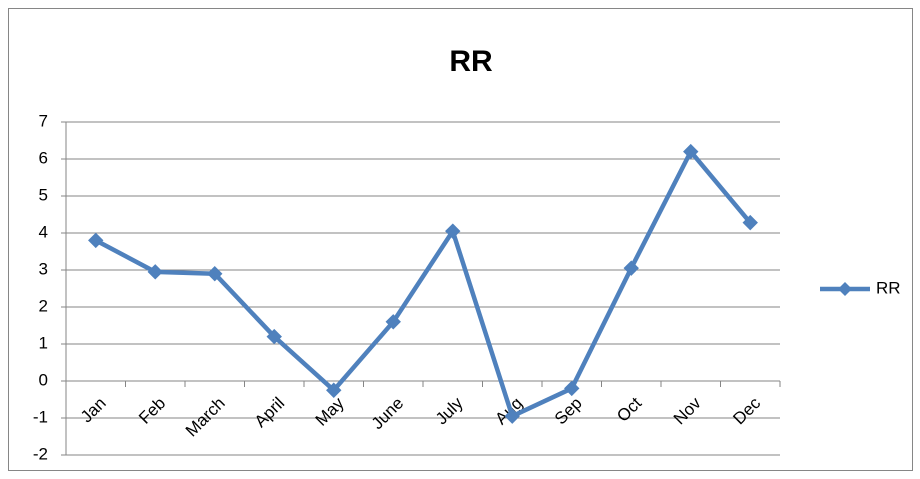  Describe the element at coordinates (845, 289) in the screenshot. I see `legend-marker` at that location.